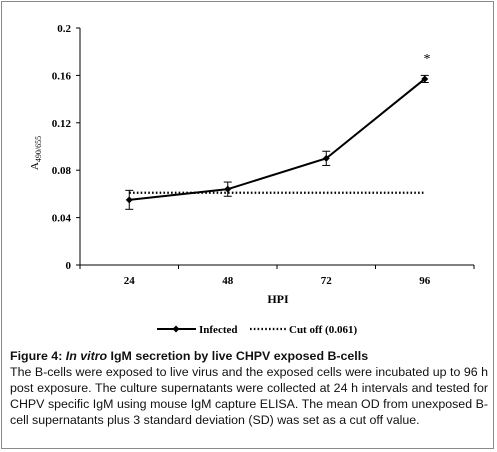 Image resolution: width=497 pixels, height=452 pixels. What do you see at coordinates (36, 356) in the screenshot?
I see `caption-label: Figure 4:` at bounding box center [36, 356].